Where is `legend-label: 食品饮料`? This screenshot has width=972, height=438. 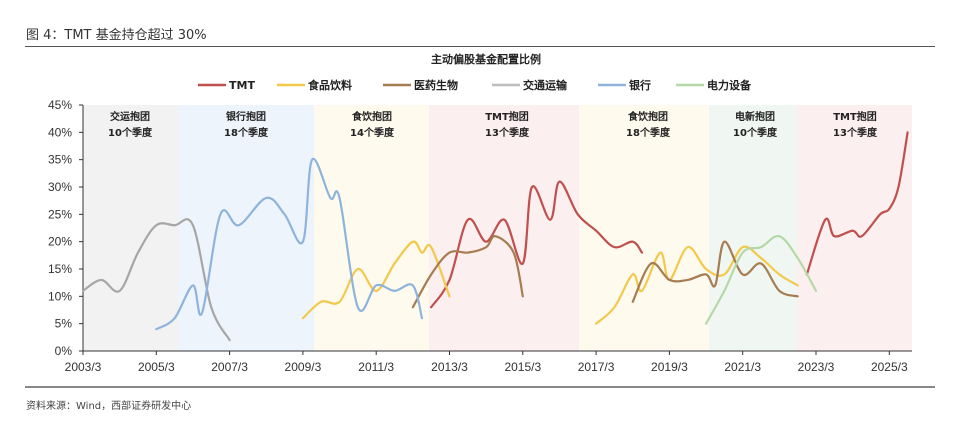
legend-label: 食品饮料 is located at coordinates (330, 85).